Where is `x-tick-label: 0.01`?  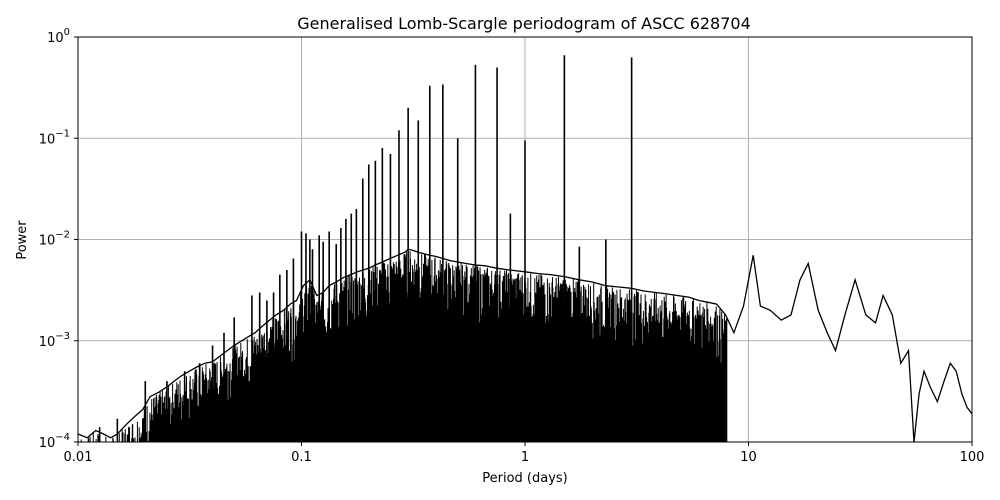 x-tick-label: 0.01 is located at coordinates (78, 457).